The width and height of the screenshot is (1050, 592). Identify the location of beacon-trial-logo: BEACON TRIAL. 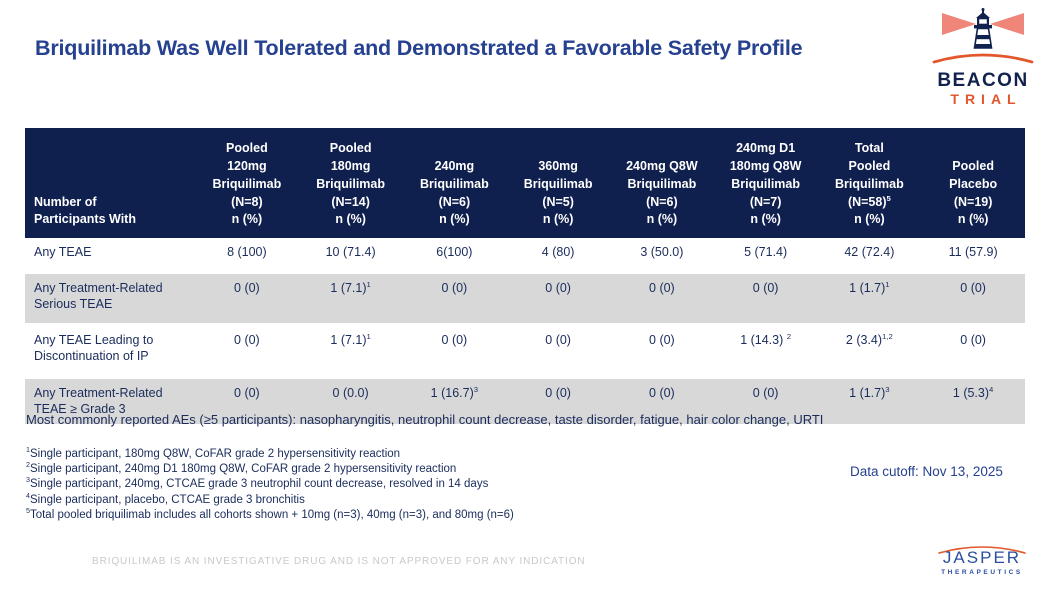
(983, 58).